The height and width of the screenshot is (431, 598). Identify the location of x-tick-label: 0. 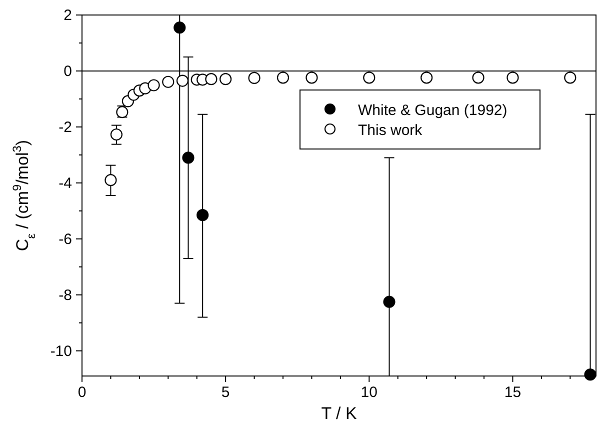
(82, 392).